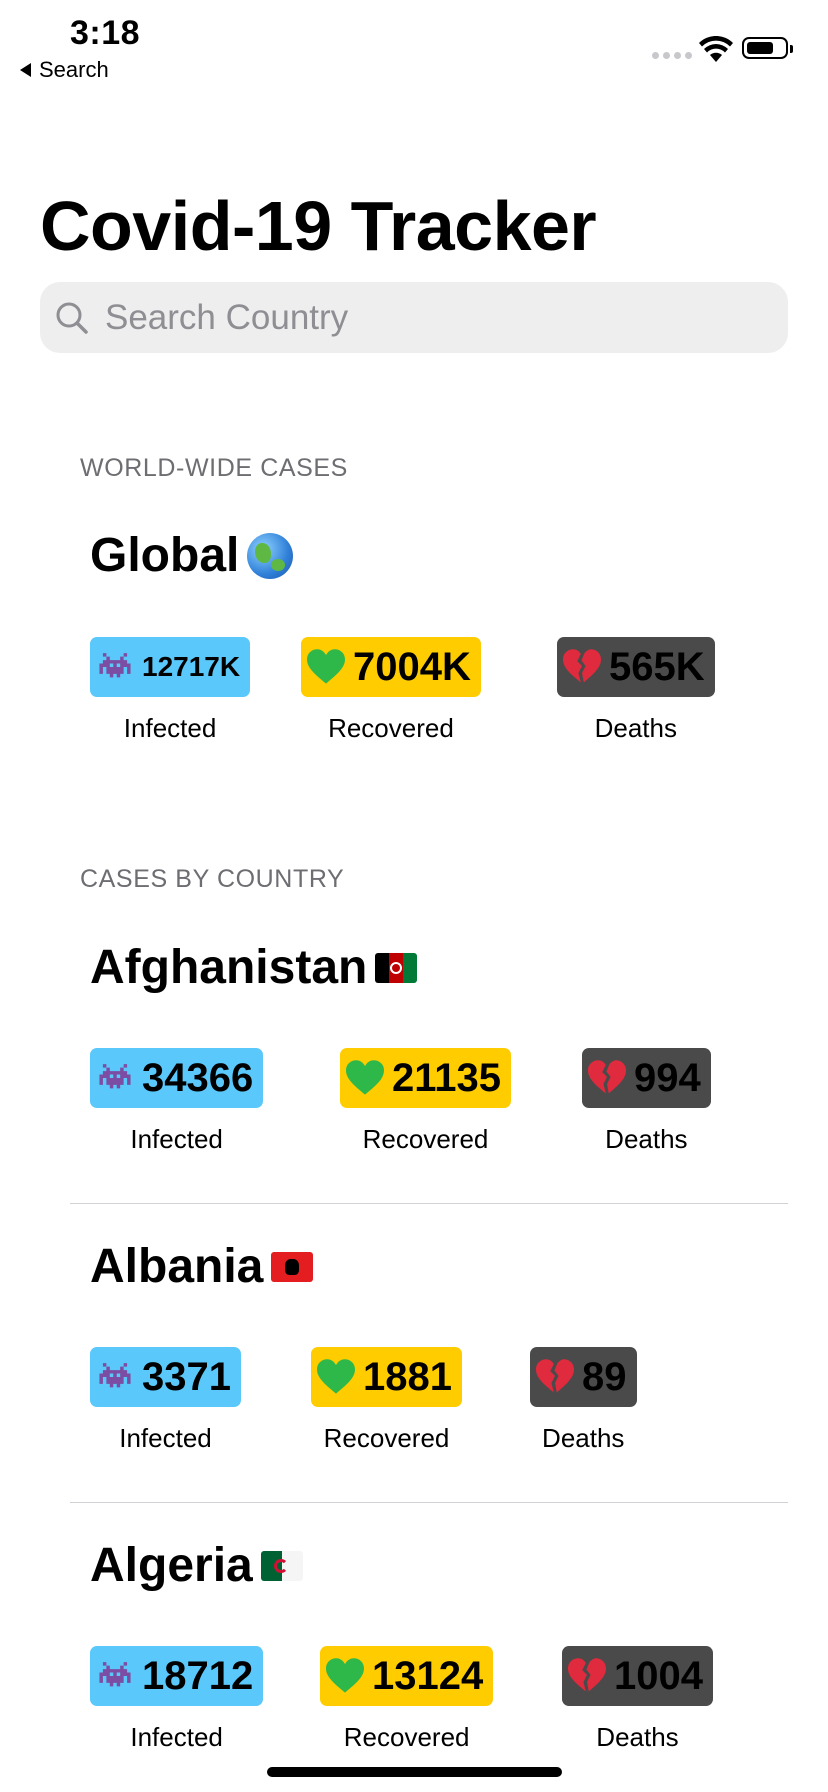 The width and height of the screenshot is (828, 1792). Describe the element at coordinates (191, 666) in the screenshot. I see `infected-value: 12717K` at that location.